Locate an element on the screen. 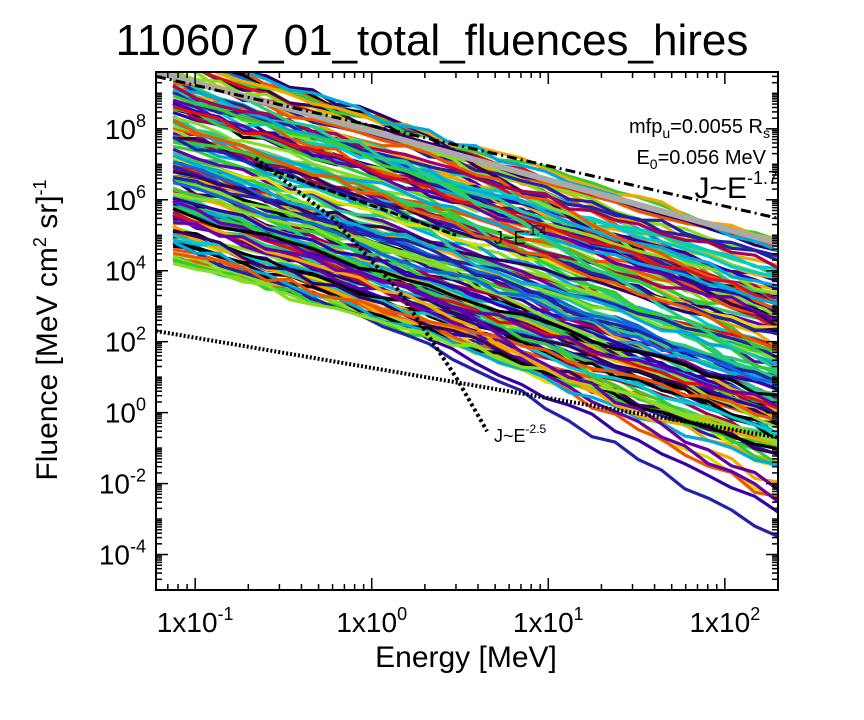 The image size is (864, 720). x-tick-label: 1x100 is located at coordinates (371, 621).